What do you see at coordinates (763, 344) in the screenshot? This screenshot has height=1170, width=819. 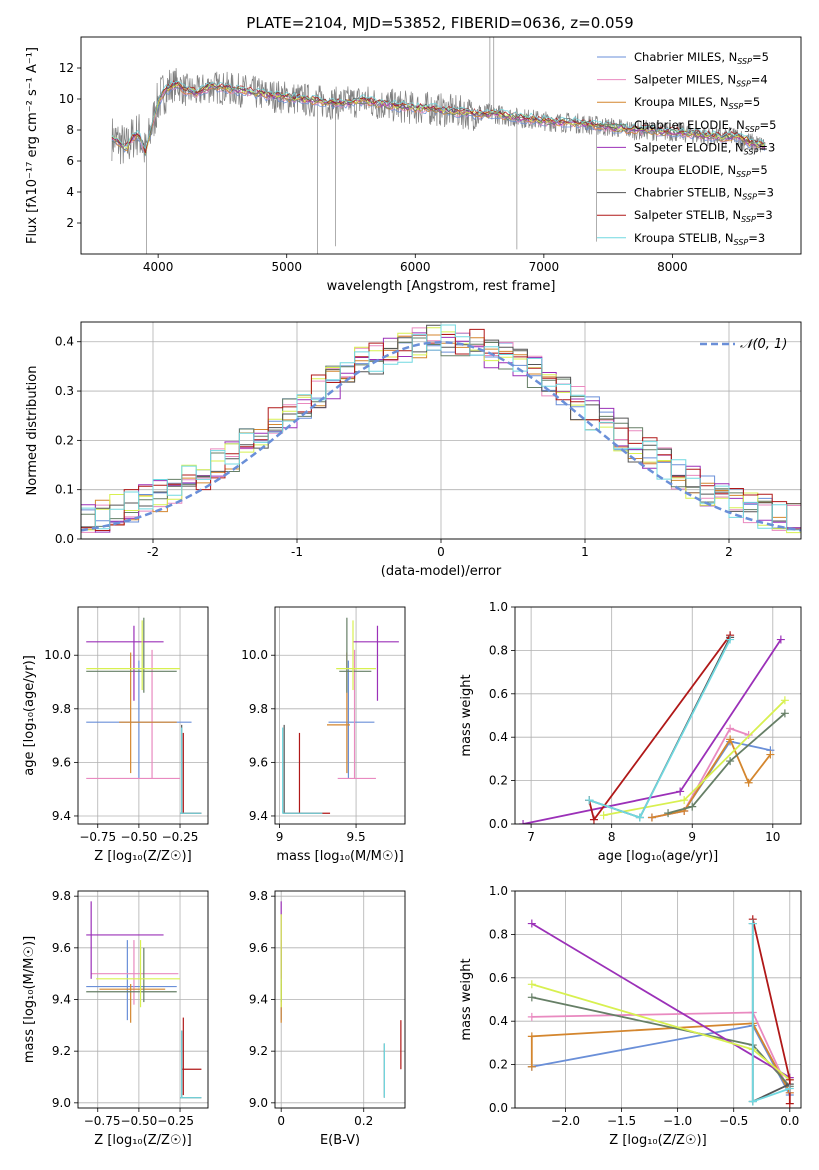 I see `legend-entry: 𝒩(0, 1)` at bounding box center [763, 344].